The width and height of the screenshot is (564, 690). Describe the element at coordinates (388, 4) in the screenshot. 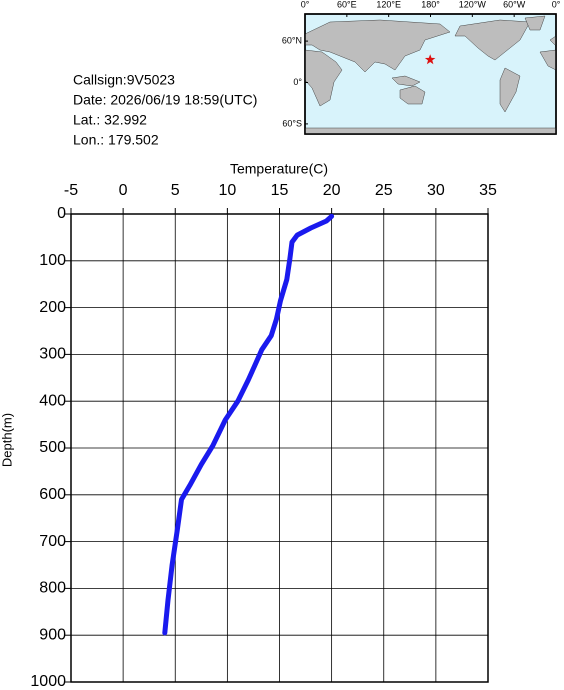

I see `map-lon-label: 120°E` at that location.